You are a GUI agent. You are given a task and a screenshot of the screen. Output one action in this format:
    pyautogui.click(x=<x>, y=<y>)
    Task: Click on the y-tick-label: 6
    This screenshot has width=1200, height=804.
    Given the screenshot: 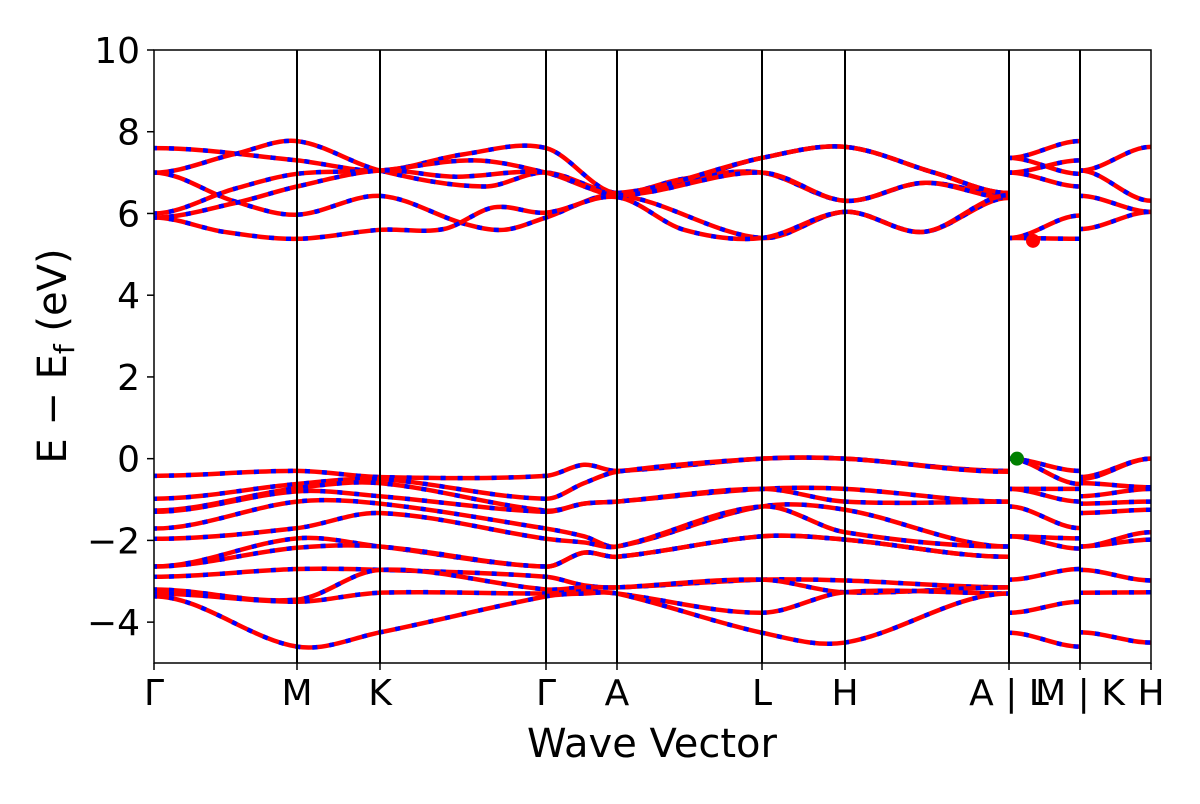 What is the action you would take?
    pyautogui.click(x=128, y=214)
    